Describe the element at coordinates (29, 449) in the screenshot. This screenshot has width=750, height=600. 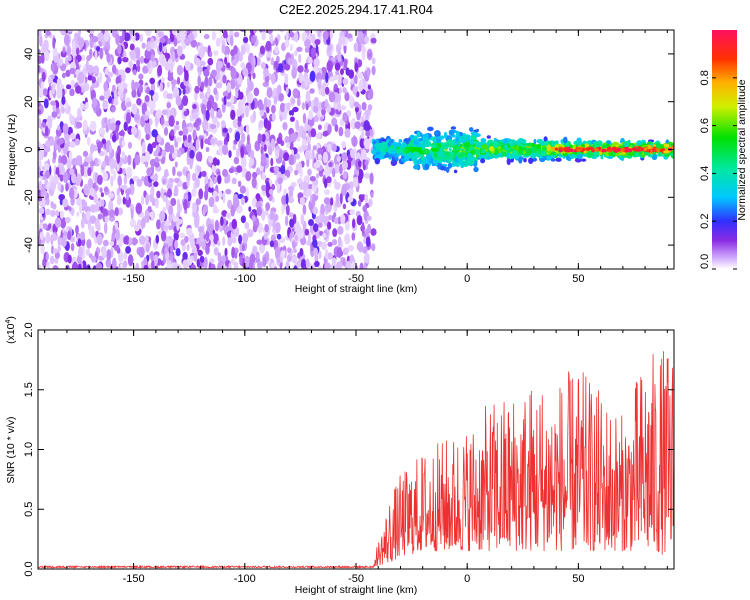
I see `y-tick-label: 1.0` at that location.